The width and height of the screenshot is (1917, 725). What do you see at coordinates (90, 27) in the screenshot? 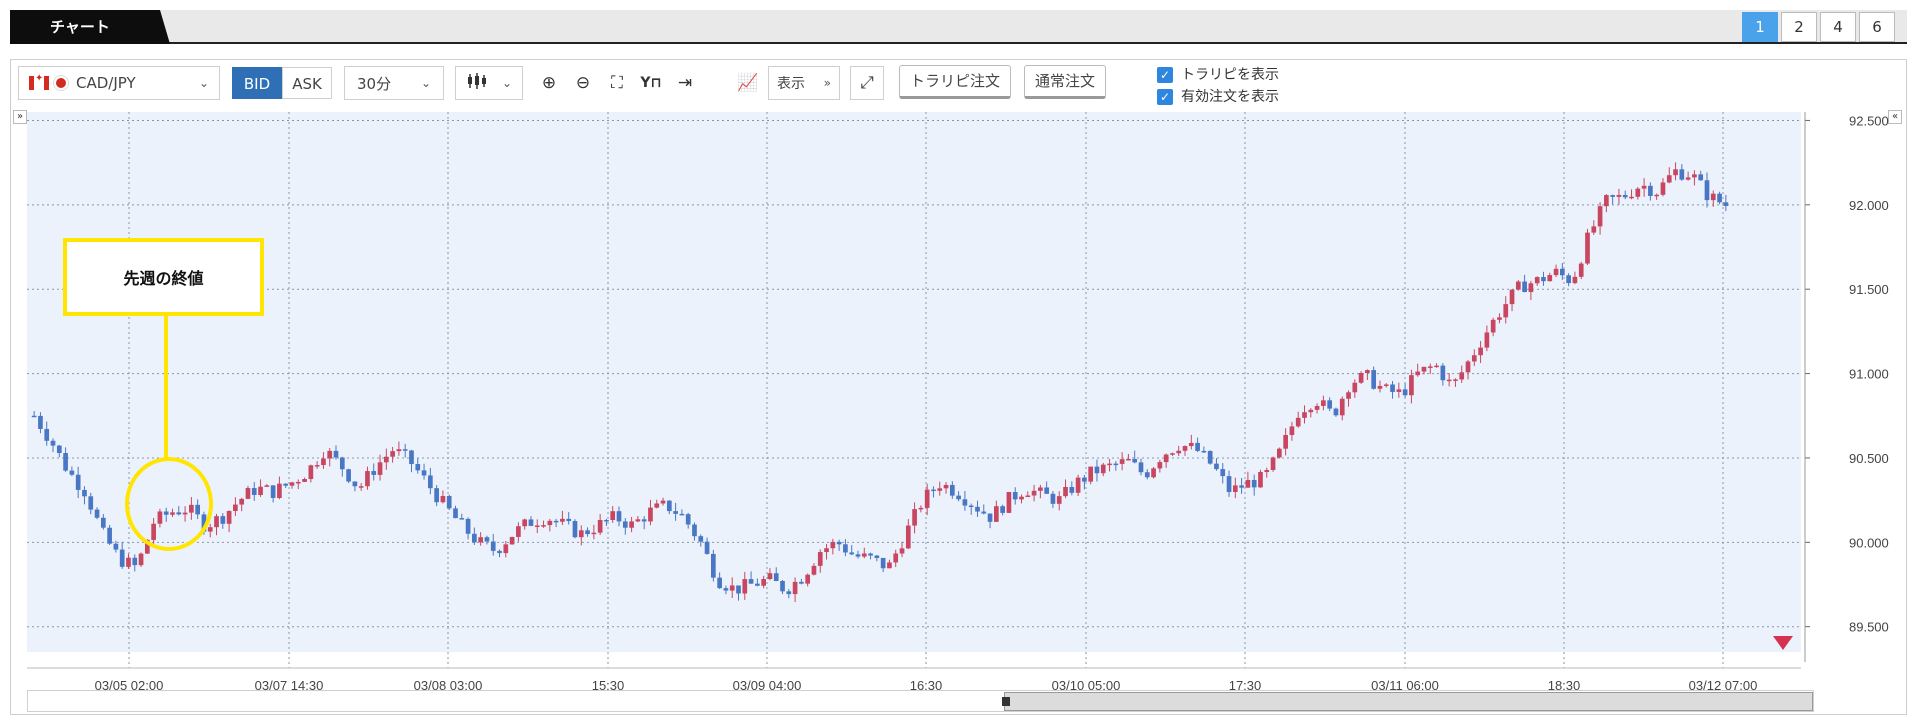
I see `tab-chart: チャート` at bounding box center [90, 27].